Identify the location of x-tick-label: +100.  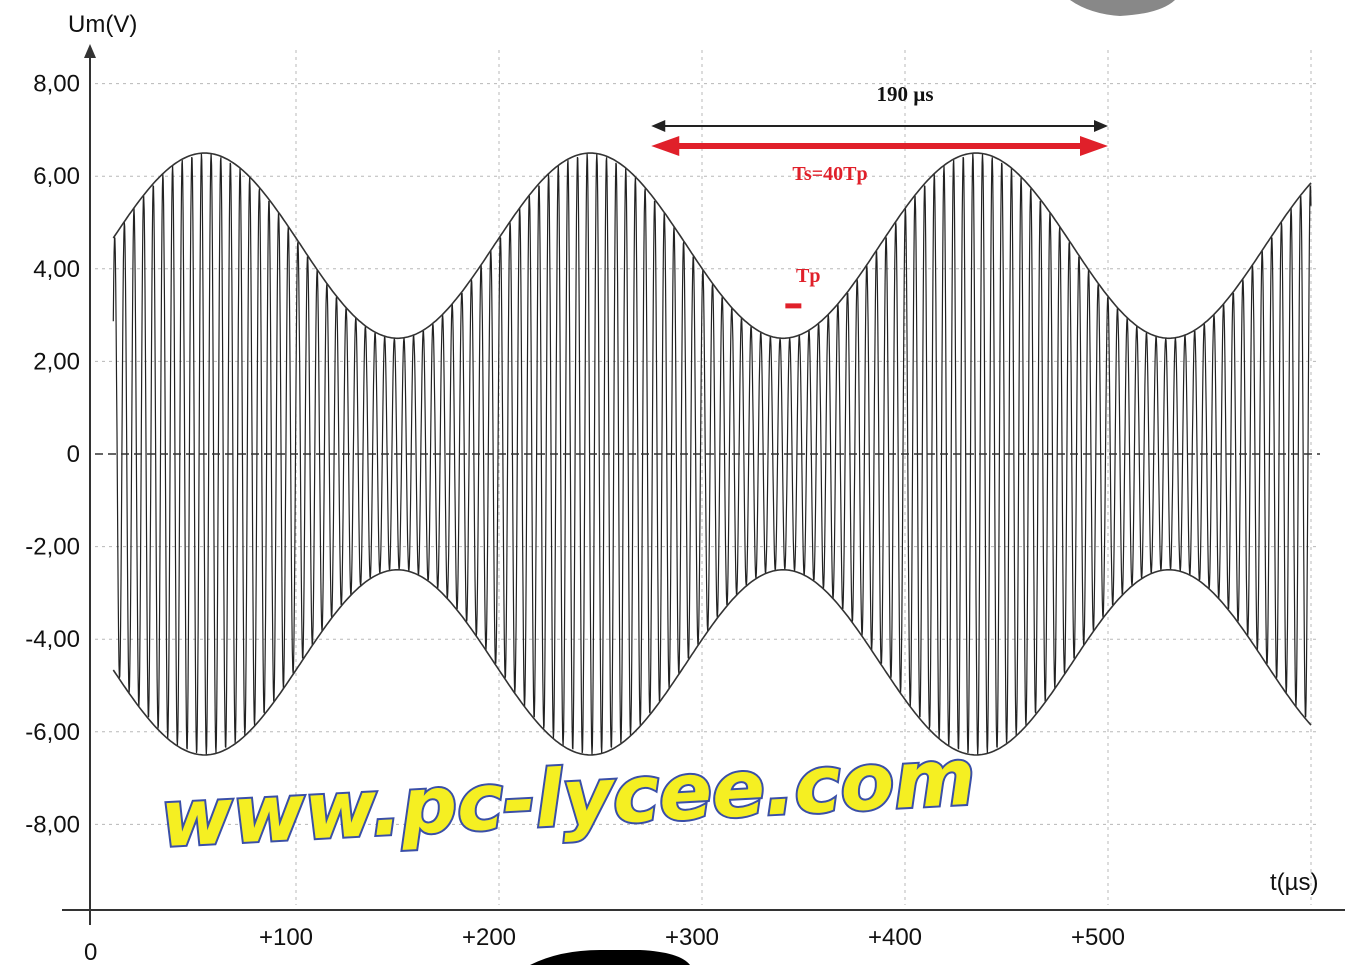
(286, 937).